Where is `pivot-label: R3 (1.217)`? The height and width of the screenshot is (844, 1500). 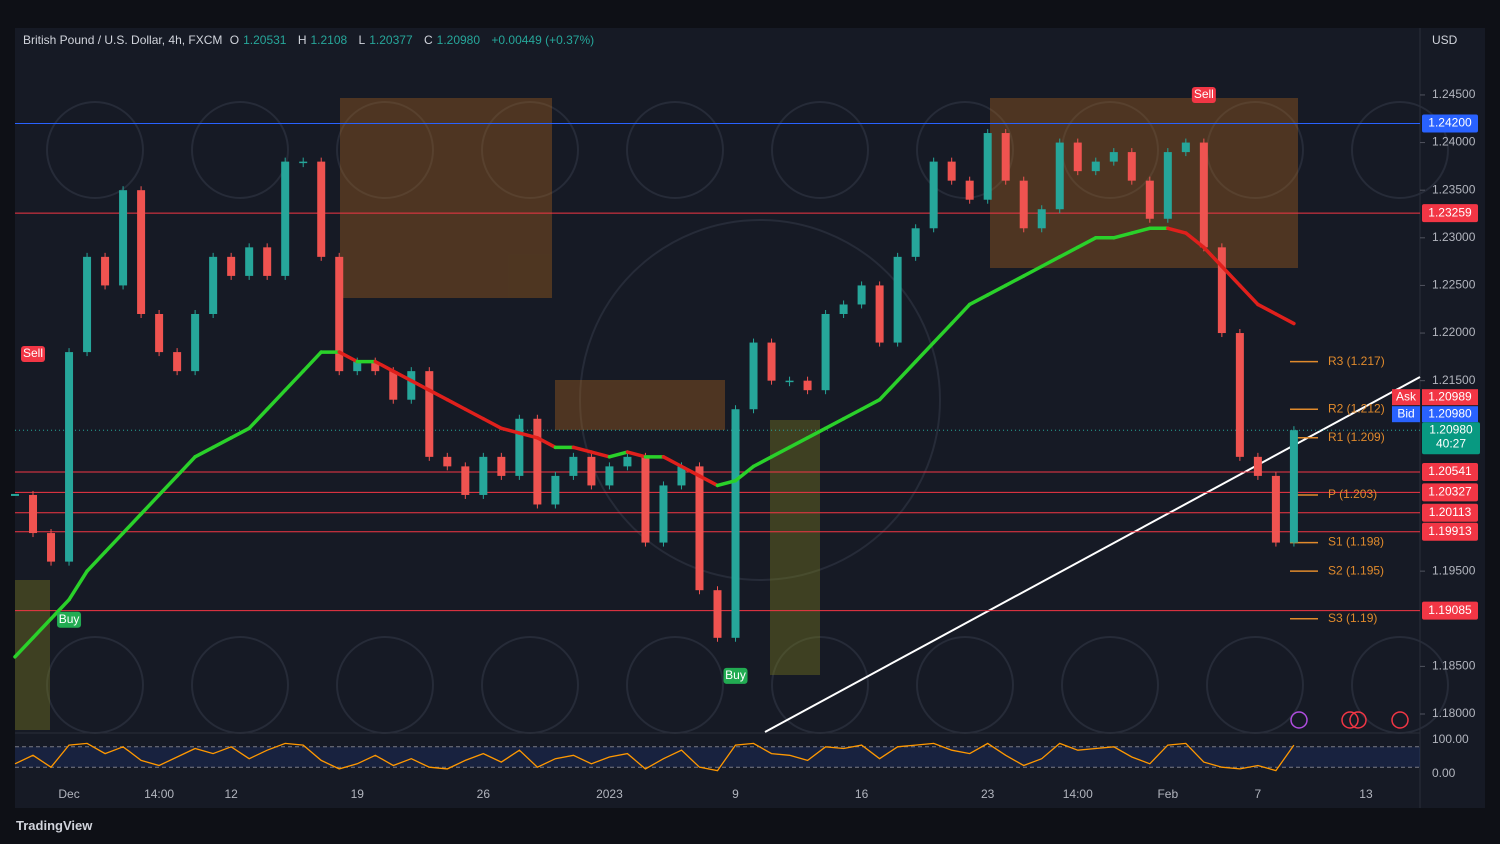
pivot-label: R3 (1.217) is located at coordinates (1356, 361).